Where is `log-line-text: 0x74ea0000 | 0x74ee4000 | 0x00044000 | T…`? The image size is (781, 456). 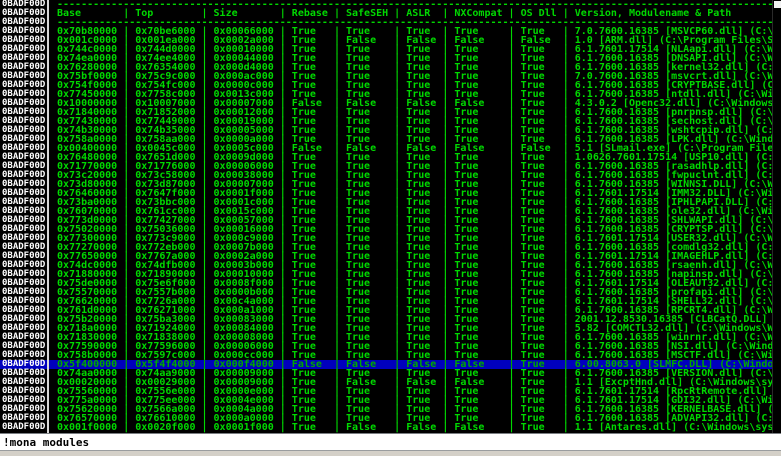 log-line-text: 0x74ea0000 | 0x74ee4000 | 0x00044000 | T… is located at coordinates (414, 58).